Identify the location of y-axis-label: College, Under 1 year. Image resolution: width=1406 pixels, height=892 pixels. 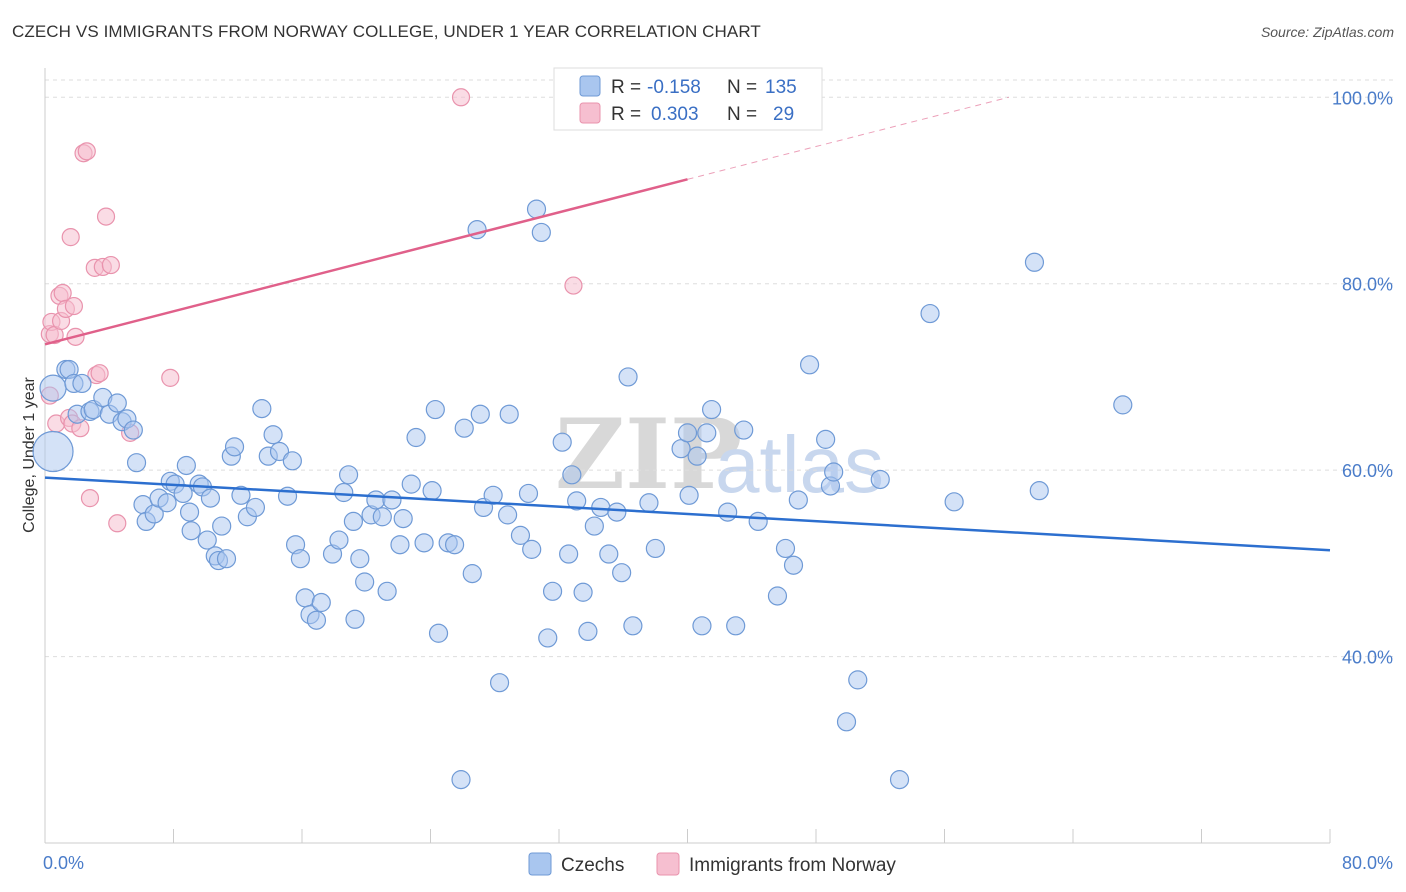
(29, 455).